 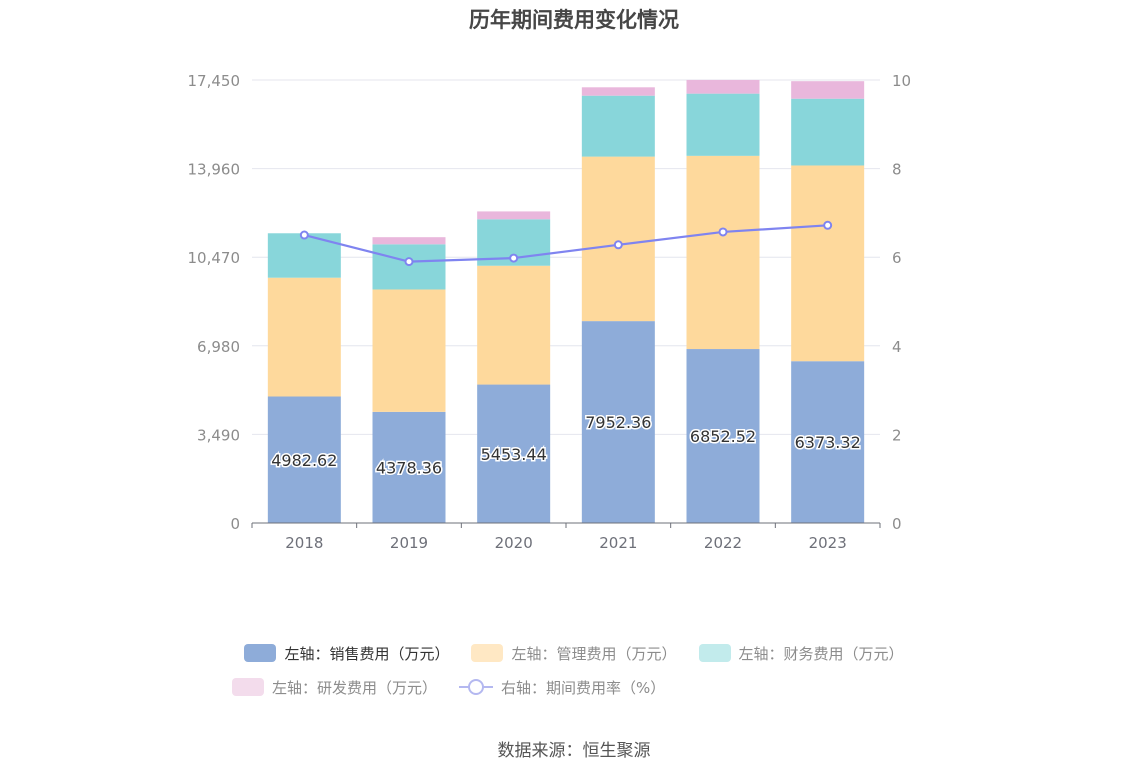 What do you see at coordinates (897, 435) in the screenshot?
I see `y-right-tick-label: 2` at bounding box center [897, 435].